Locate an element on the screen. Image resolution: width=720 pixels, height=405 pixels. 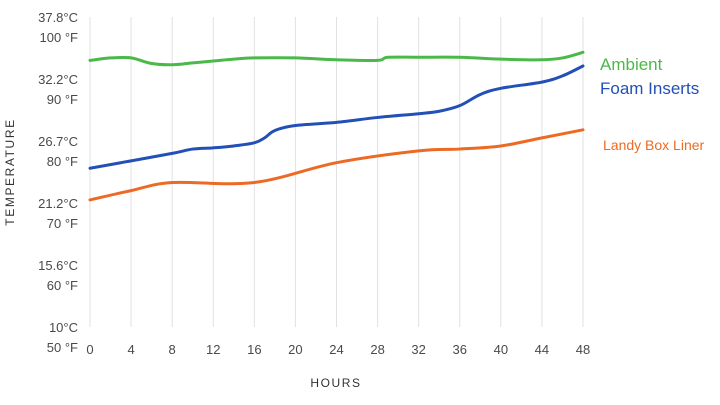
x-tick-label-24: 24 is located at coordinates (336, 349).